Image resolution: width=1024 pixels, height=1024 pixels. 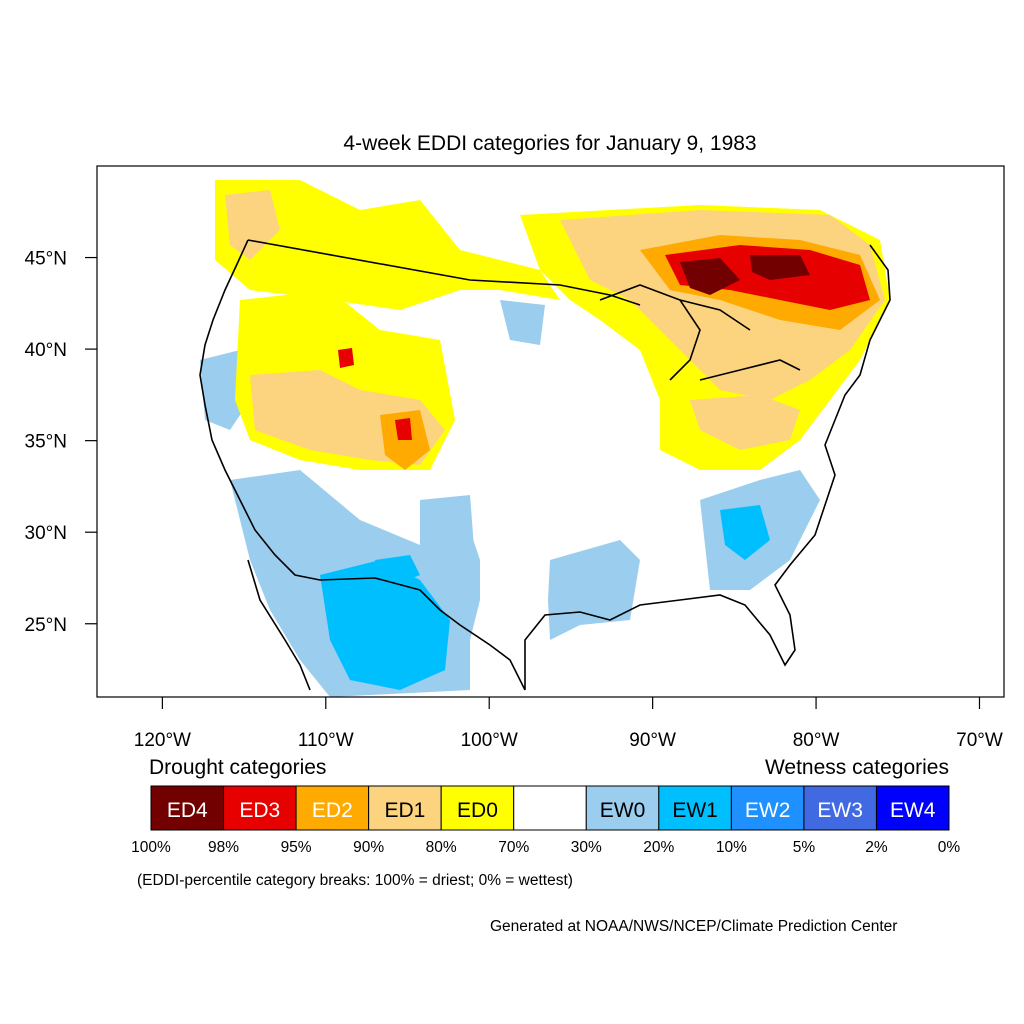 I want to click on legend-category-label: EW4, so click(x=913, y=810).